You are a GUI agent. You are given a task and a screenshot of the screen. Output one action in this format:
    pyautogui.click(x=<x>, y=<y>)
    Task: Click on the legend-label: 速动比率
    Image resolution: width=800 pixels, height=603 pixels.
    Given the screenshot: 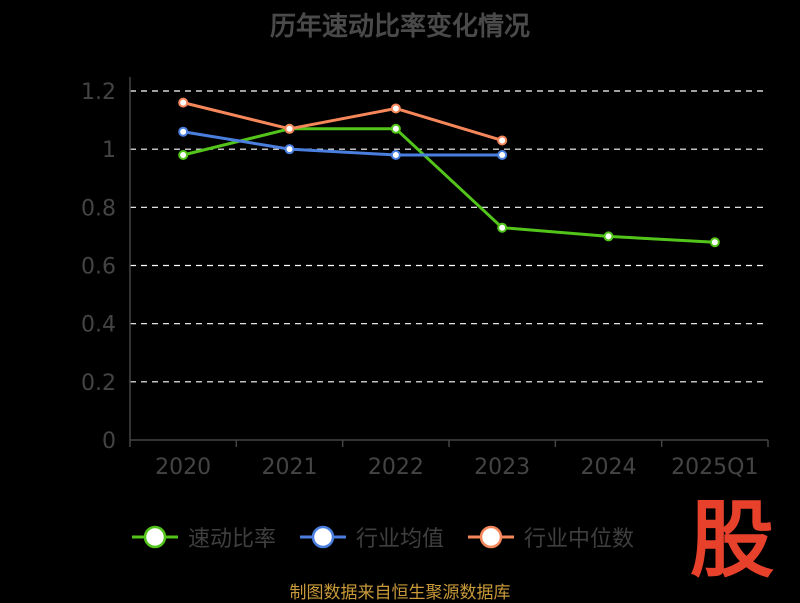 What is the action you would take?
    pyautogui.click(x=232, y=539)
    